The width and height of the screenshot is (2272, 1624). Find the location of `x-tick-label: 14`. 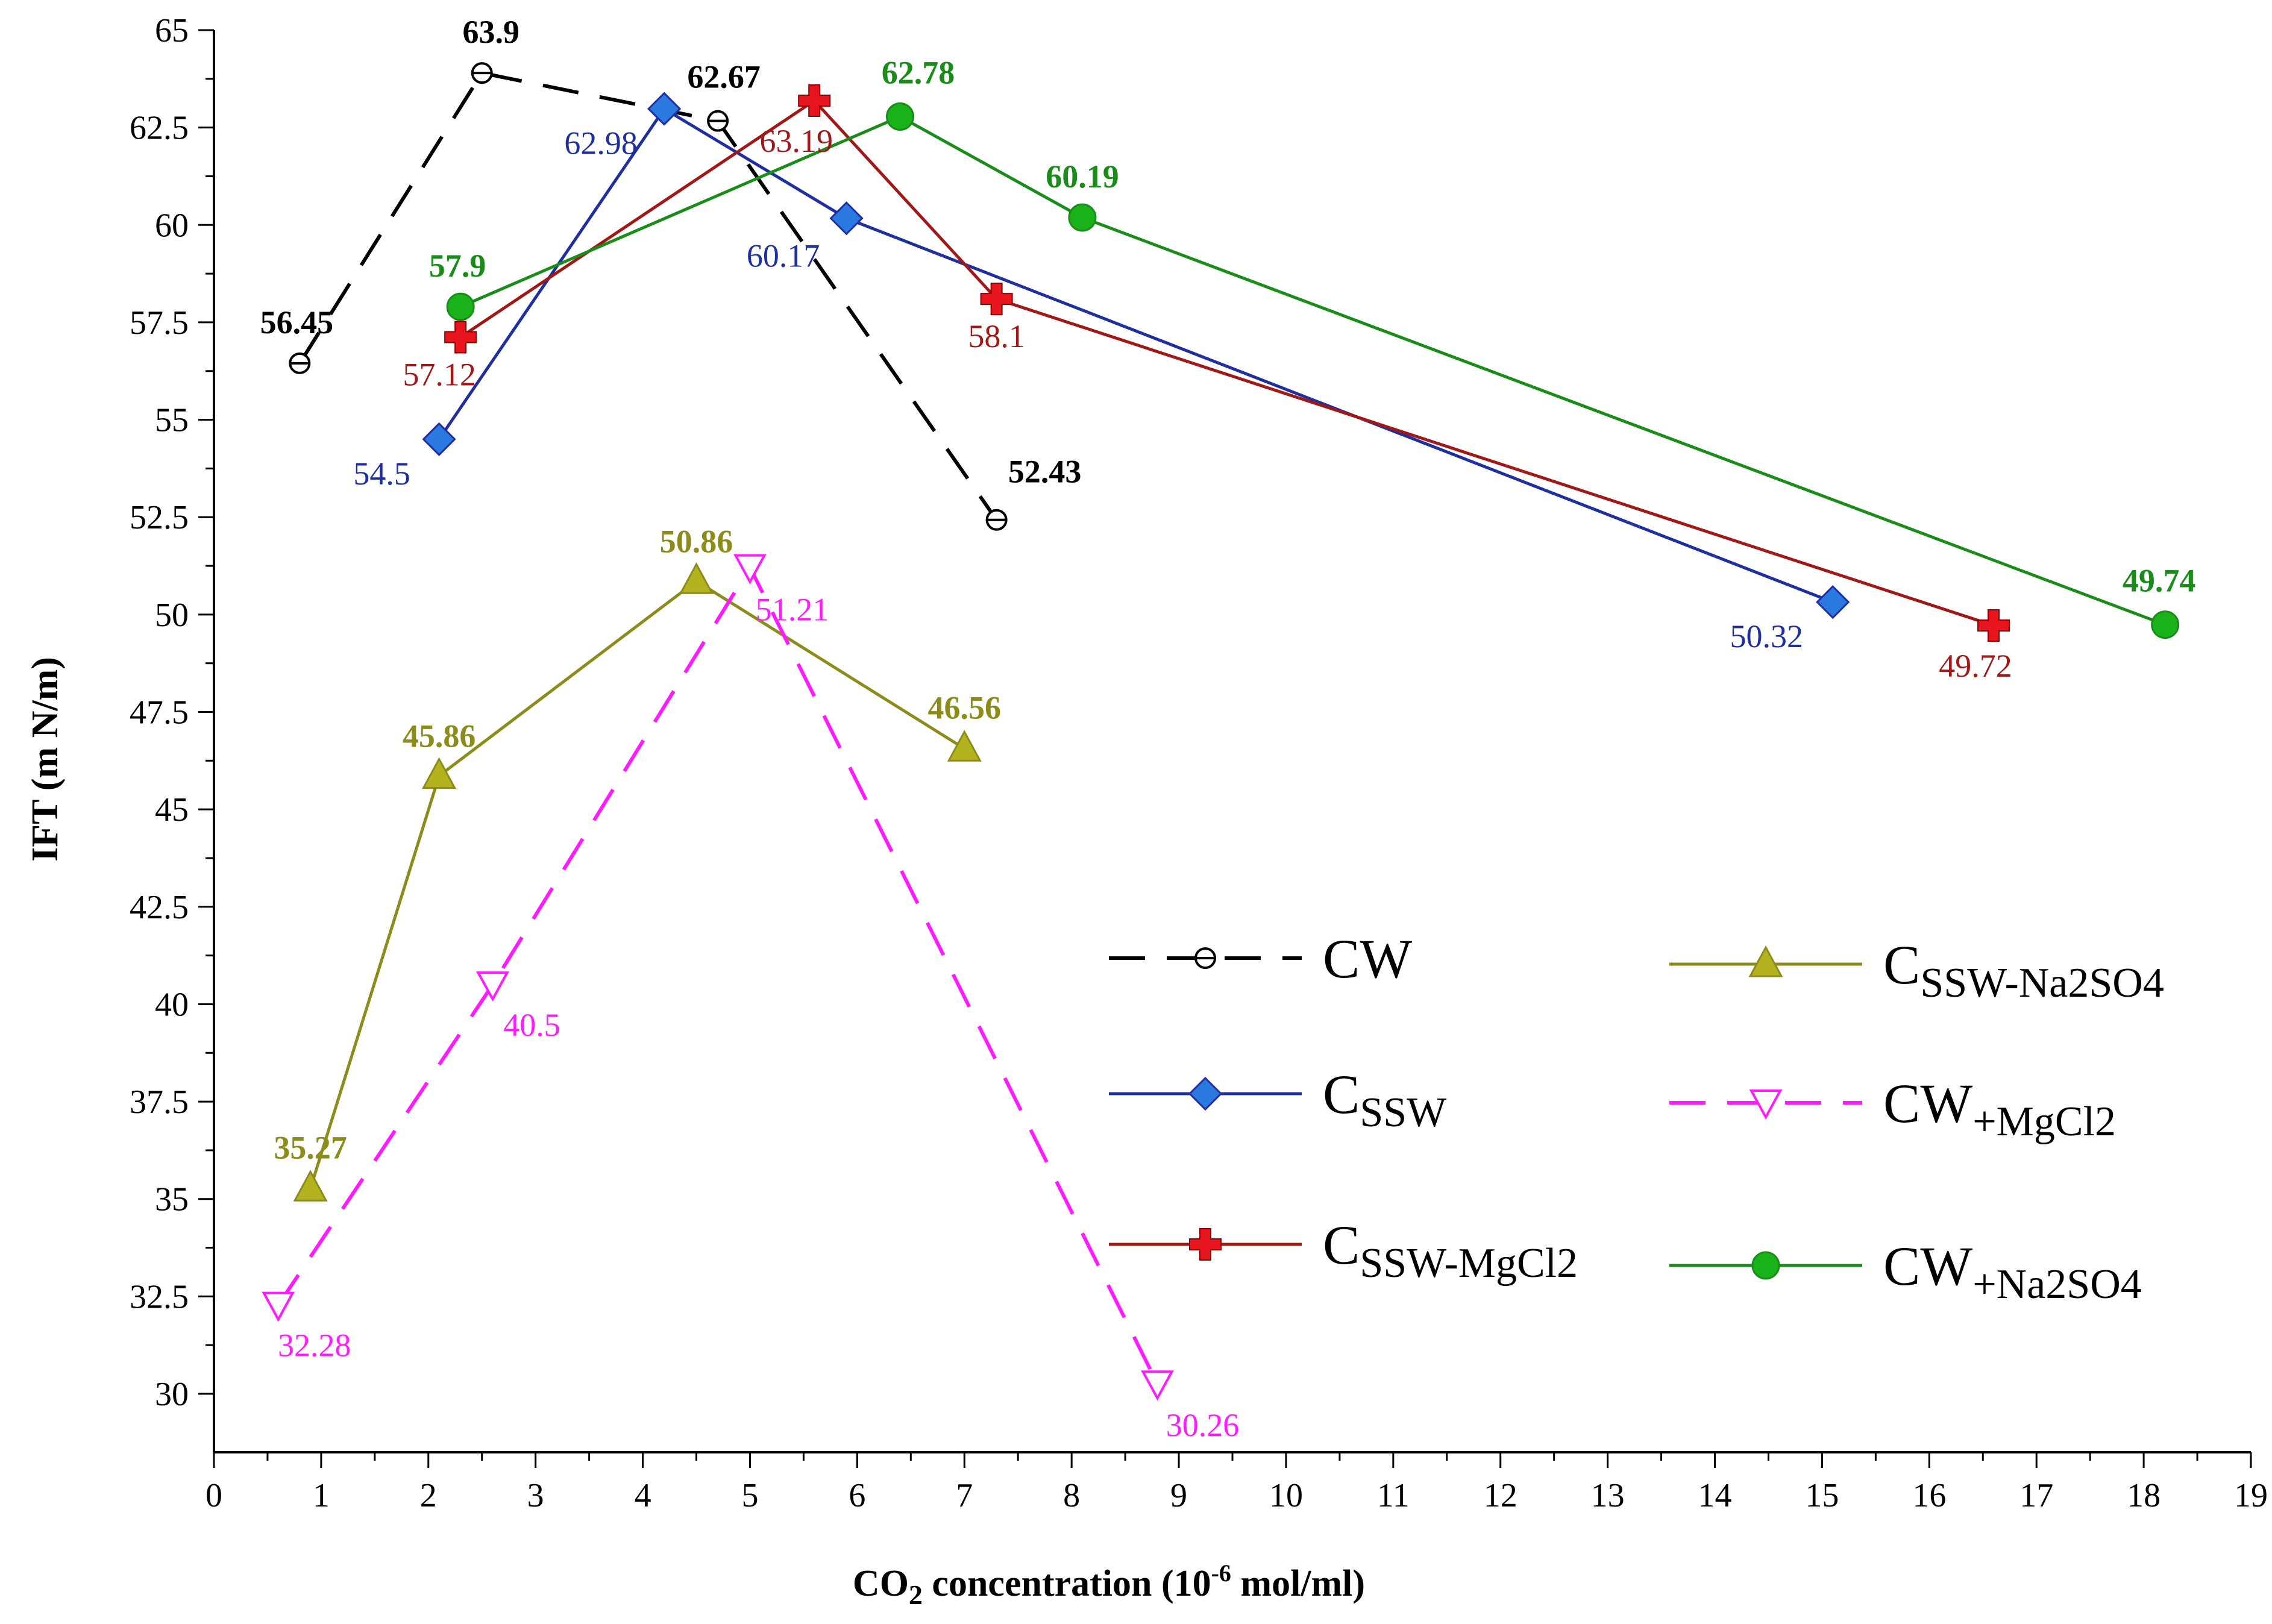

x-tick-label: 14 is located at coordinates (1715, 1495).